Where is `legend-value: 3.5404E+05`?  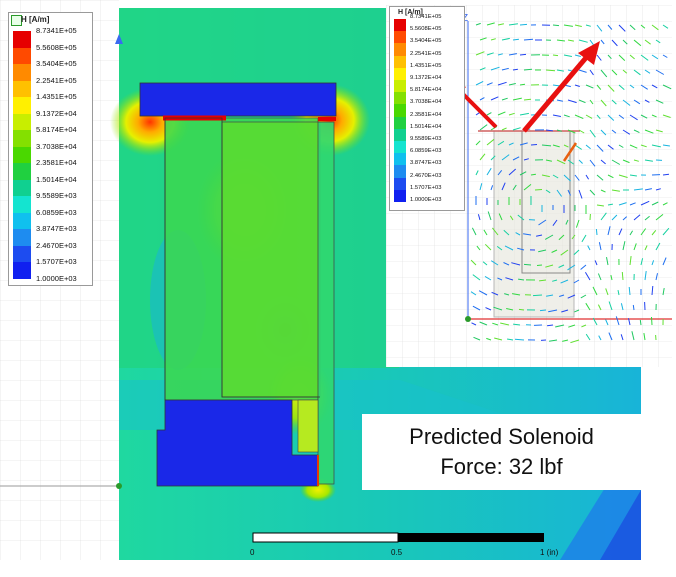 legend-value: 3.5404E+05 is located at coordinates (56, 63).